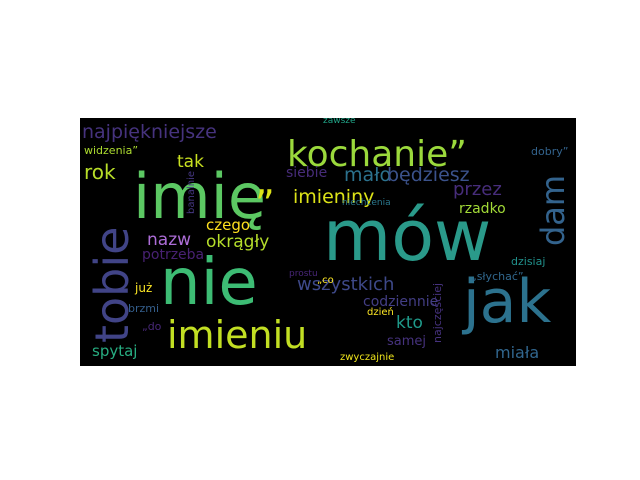 The image size is (640, 480). What do you see at coordinates (506, 302) in the screenshot?
I see `word-3: jak` at bounding box center [506, 302].